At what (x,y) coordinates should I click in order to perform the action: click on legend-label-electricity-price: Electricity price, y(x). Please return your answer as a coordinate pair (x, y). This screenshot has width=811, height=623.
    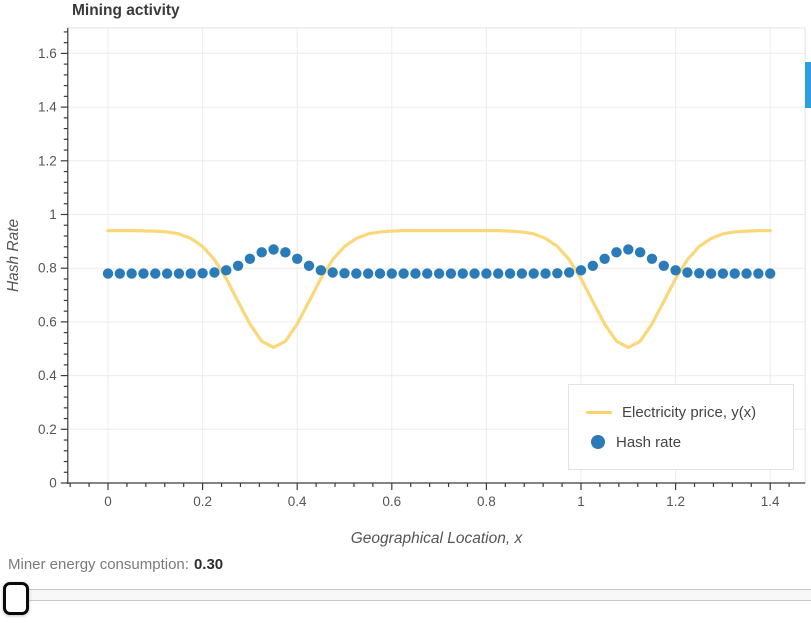
    Looking at the image, I should click on (689, 412).